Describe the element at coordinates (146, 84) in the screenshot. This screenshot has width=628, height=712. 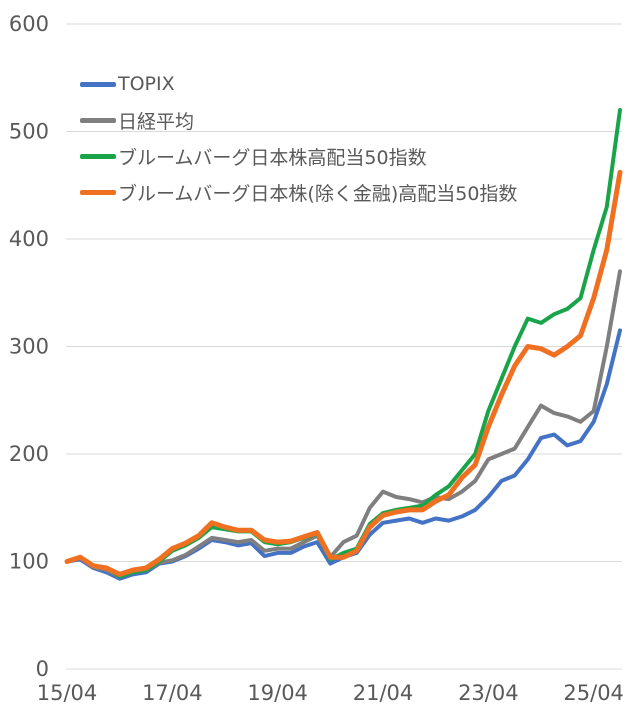
I see `legend-label: TOPIX` at that location.